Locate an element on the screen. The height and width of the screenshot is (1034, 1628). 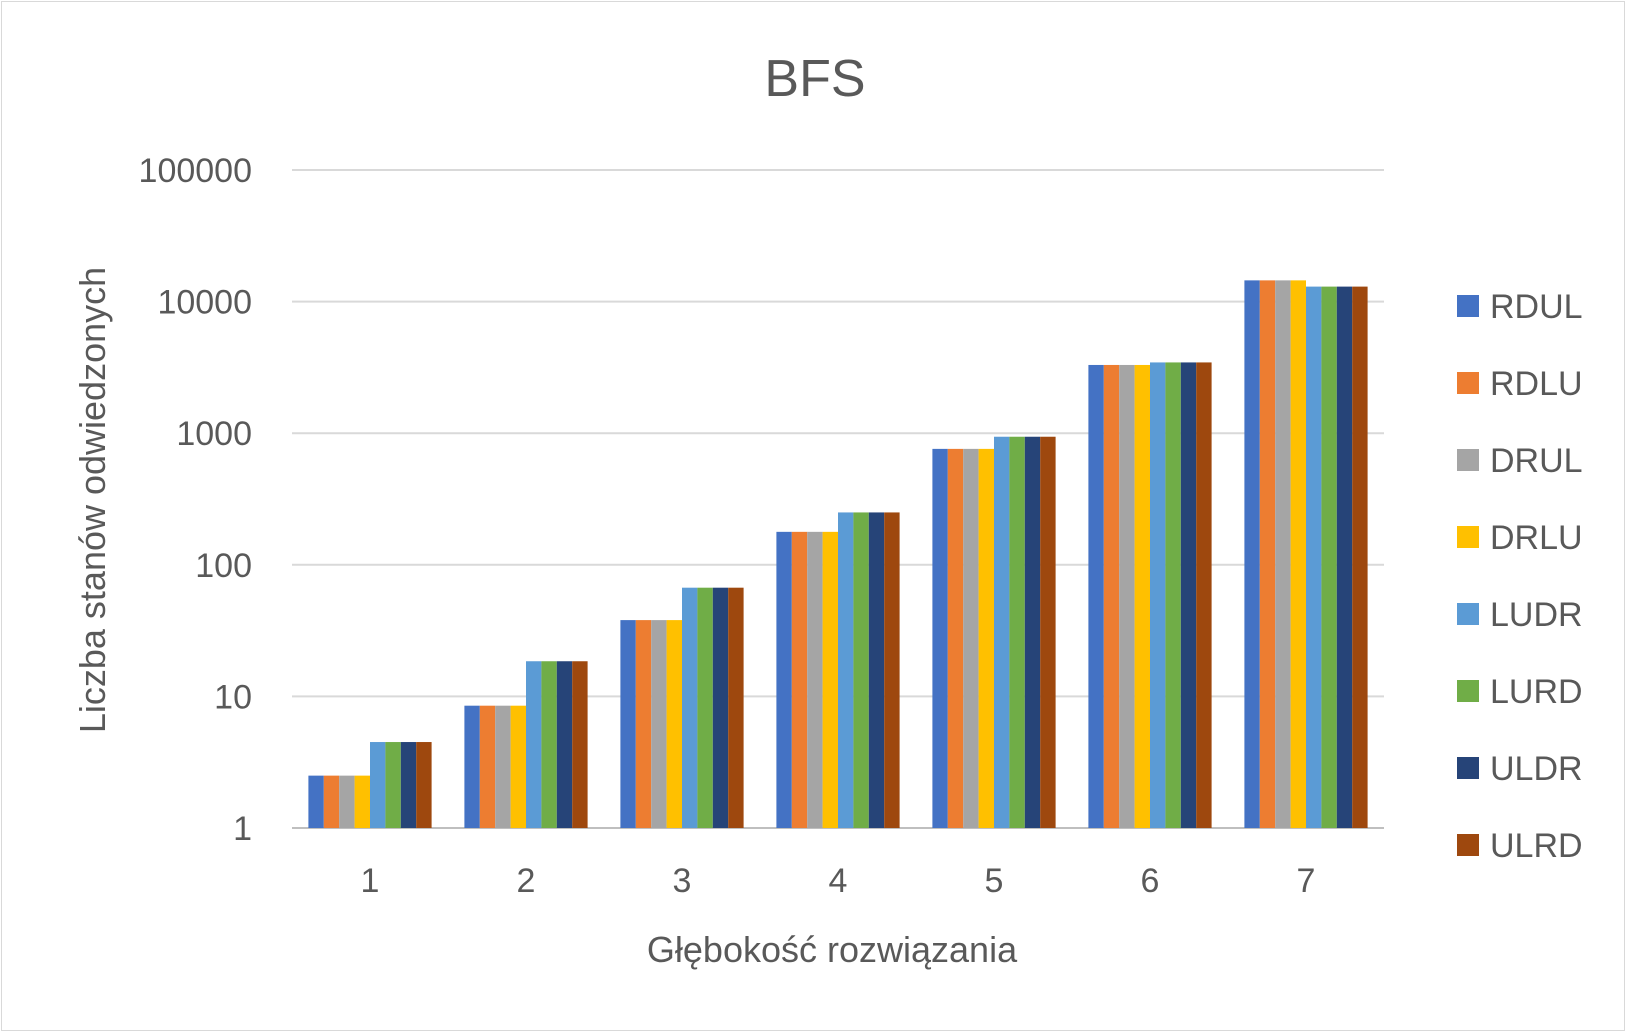
chart-title: BFS is located at coordinates (814, 79).